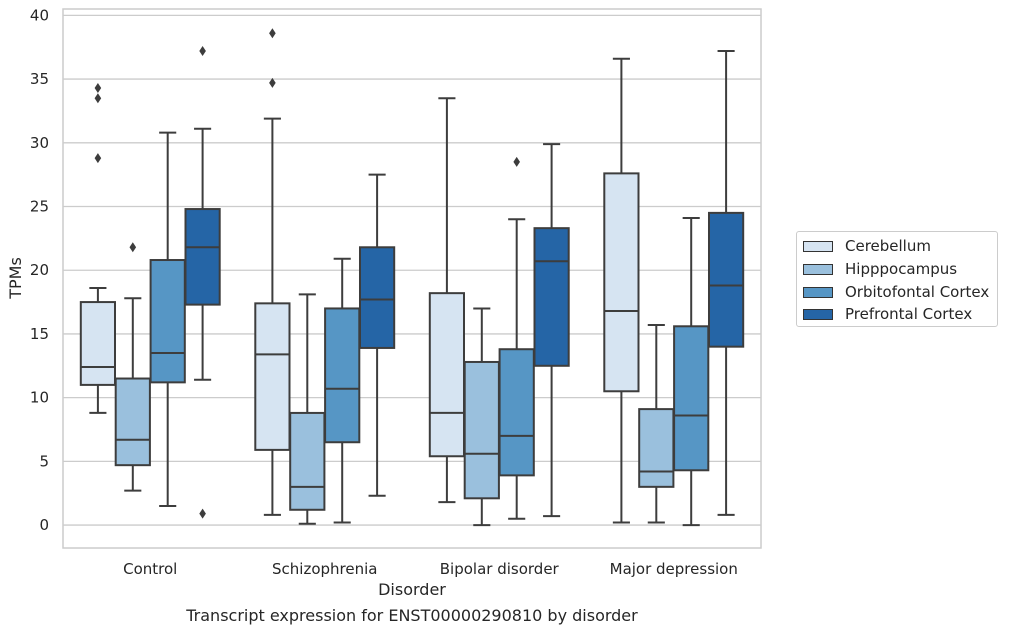 The height and width of the screenshot is (634, 1009). Describe the element at coordinates (39, 79) in the screenshot. I see `y-tick-label: 35` at that location.